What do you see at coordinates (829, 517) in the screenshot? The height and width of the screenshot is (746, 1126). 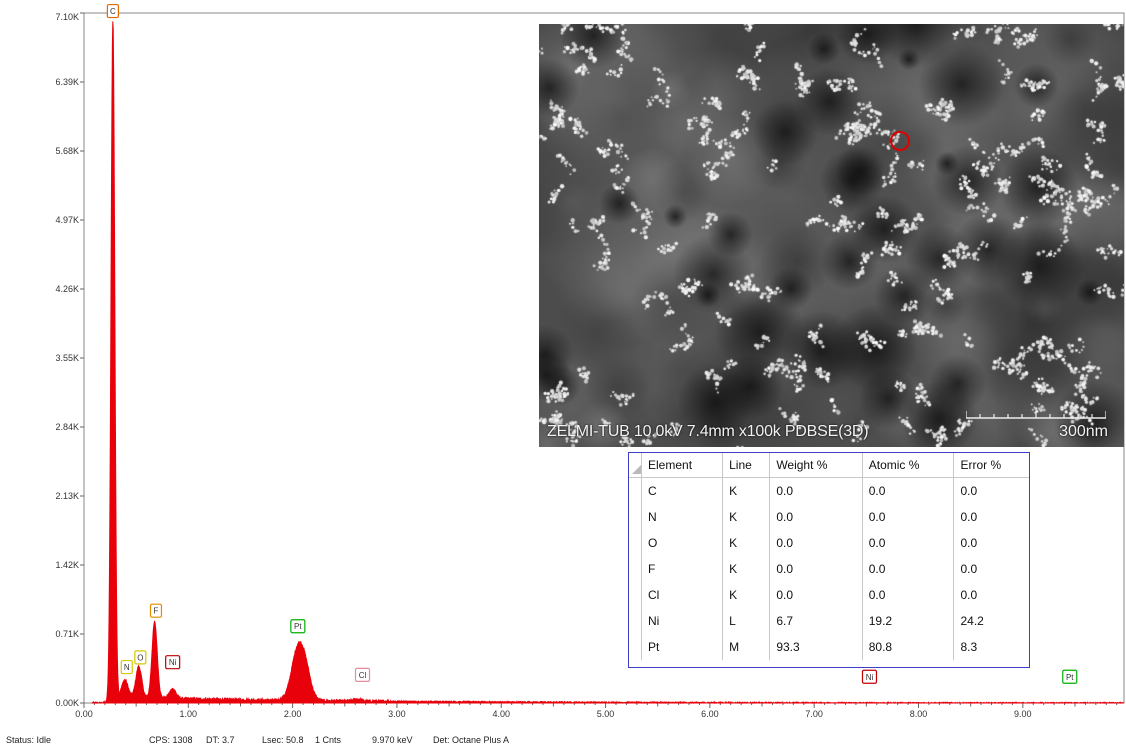 I see `table-row: N K 0.0 0.0 0.0` at bounding box center [829, 517].